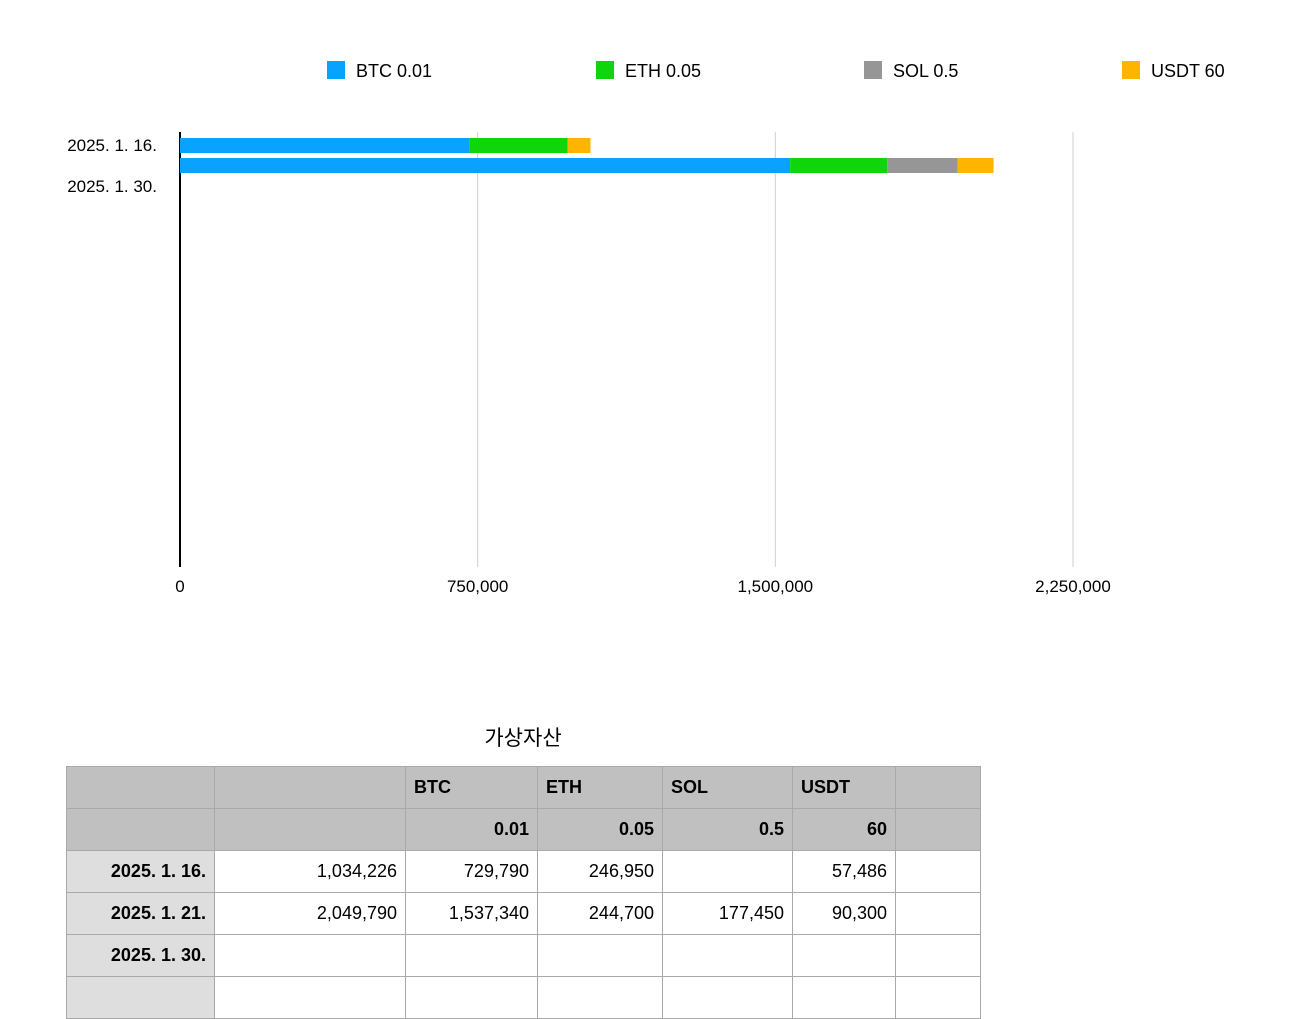  What do you see at coordinates (600, 871) in the screenshot?
I see `table-cell: 246,950` at bounding box center [600, 871].